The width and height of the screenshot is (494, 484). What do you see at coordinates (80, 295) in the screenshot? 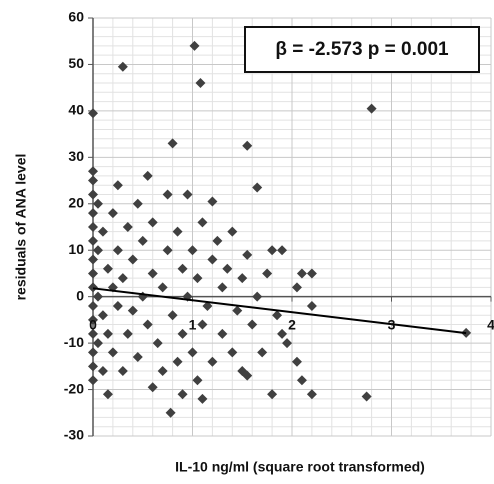
I see `y-tick-label: 0` at bounding box center [80, 295].